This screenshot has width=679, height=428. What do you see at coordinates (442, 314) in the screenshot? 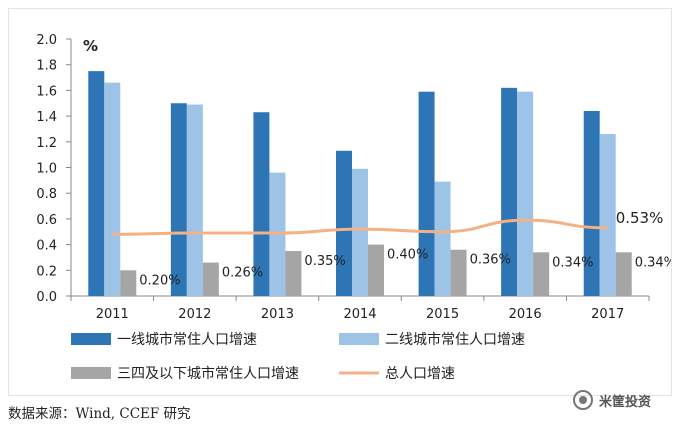
I see `x-tick-label: 2015` at bounding box center [442, 314].